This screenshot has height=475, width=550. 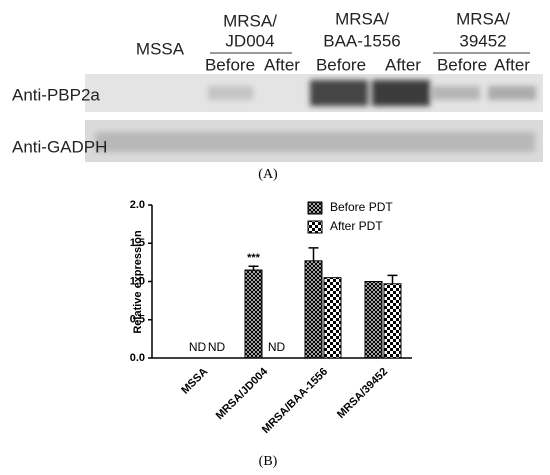 I want to click on group-label: MSSA, so click(x=160, y=48).